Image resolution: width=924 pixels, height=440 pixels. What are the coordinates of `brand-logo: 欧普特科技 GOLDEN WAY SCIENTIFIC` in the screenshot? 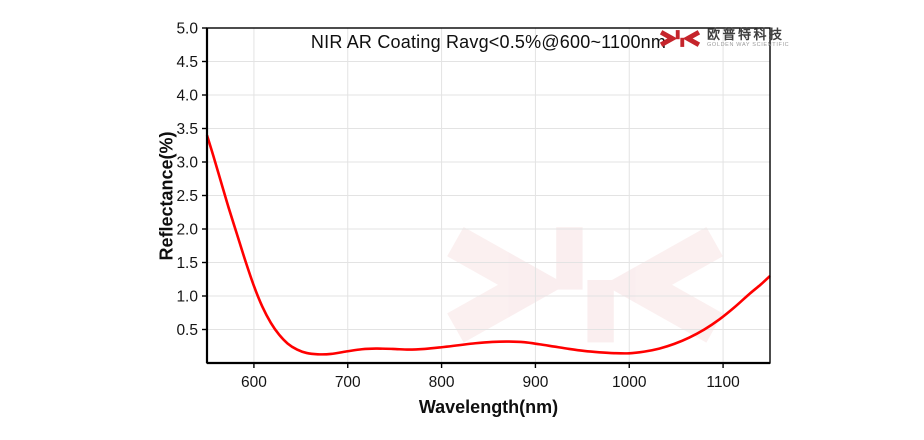 It's located at (724, 38).